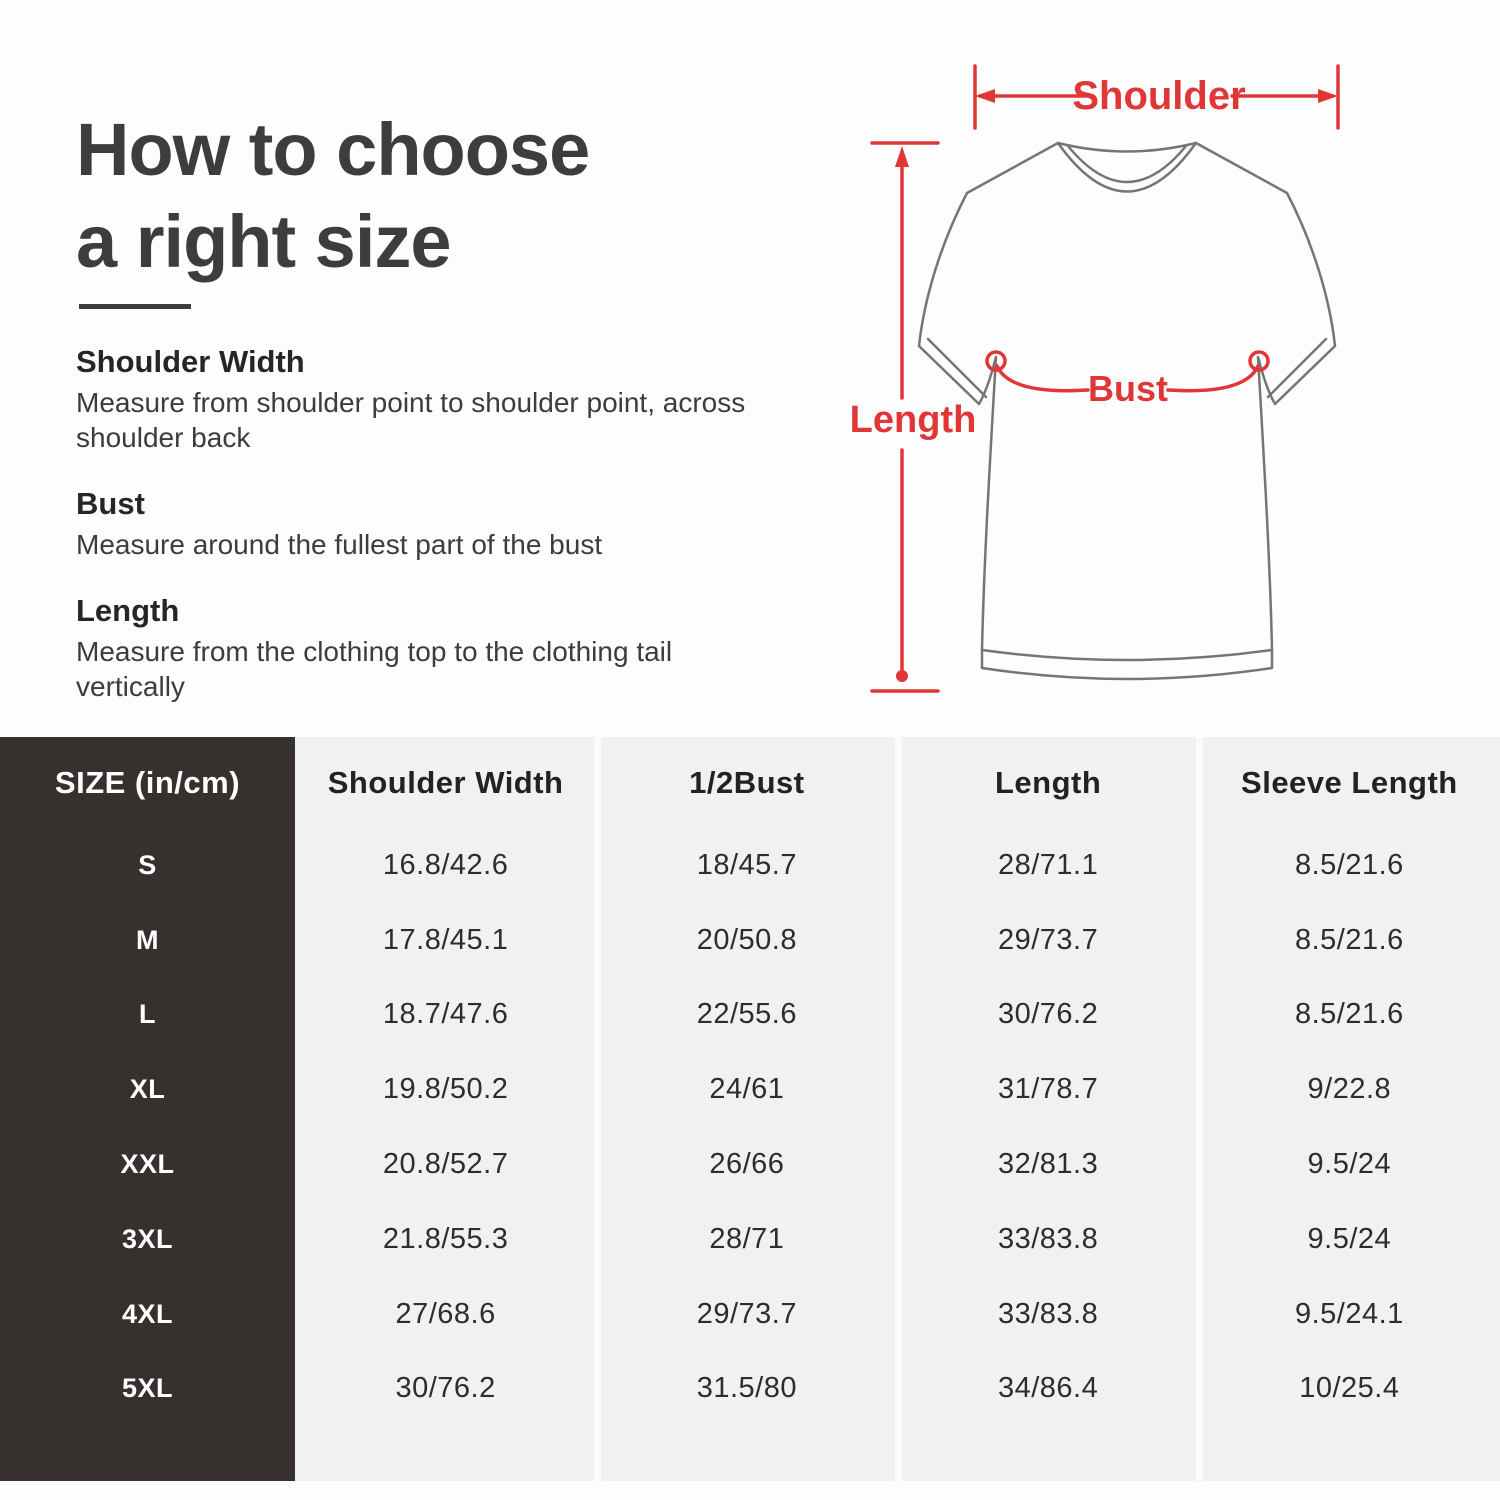  I want to click on cell-4xl-sleeve-length: 9.5/24.1, so click(1349, 1313).